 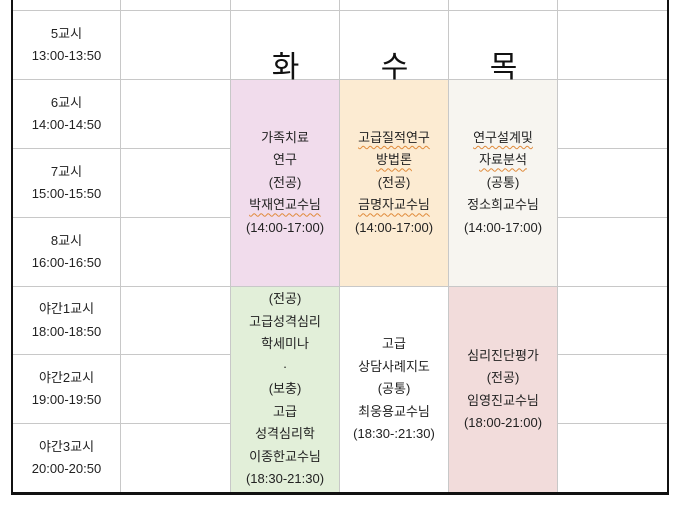 What do you see at coordinates (394, 366) in the screenshot?
I see `cell-text: 상담사례지도` at bounding box center [394, 366].